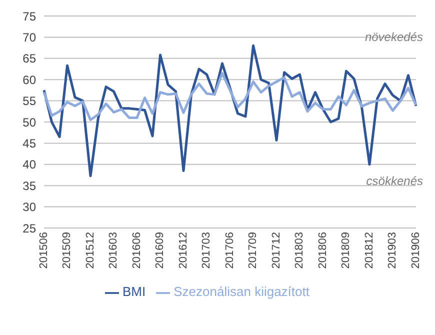 The image size is (435, 335). Describe the element at coordinates (230, 250) in the screenshot. I see `x-tick-label: 201706` at that location.